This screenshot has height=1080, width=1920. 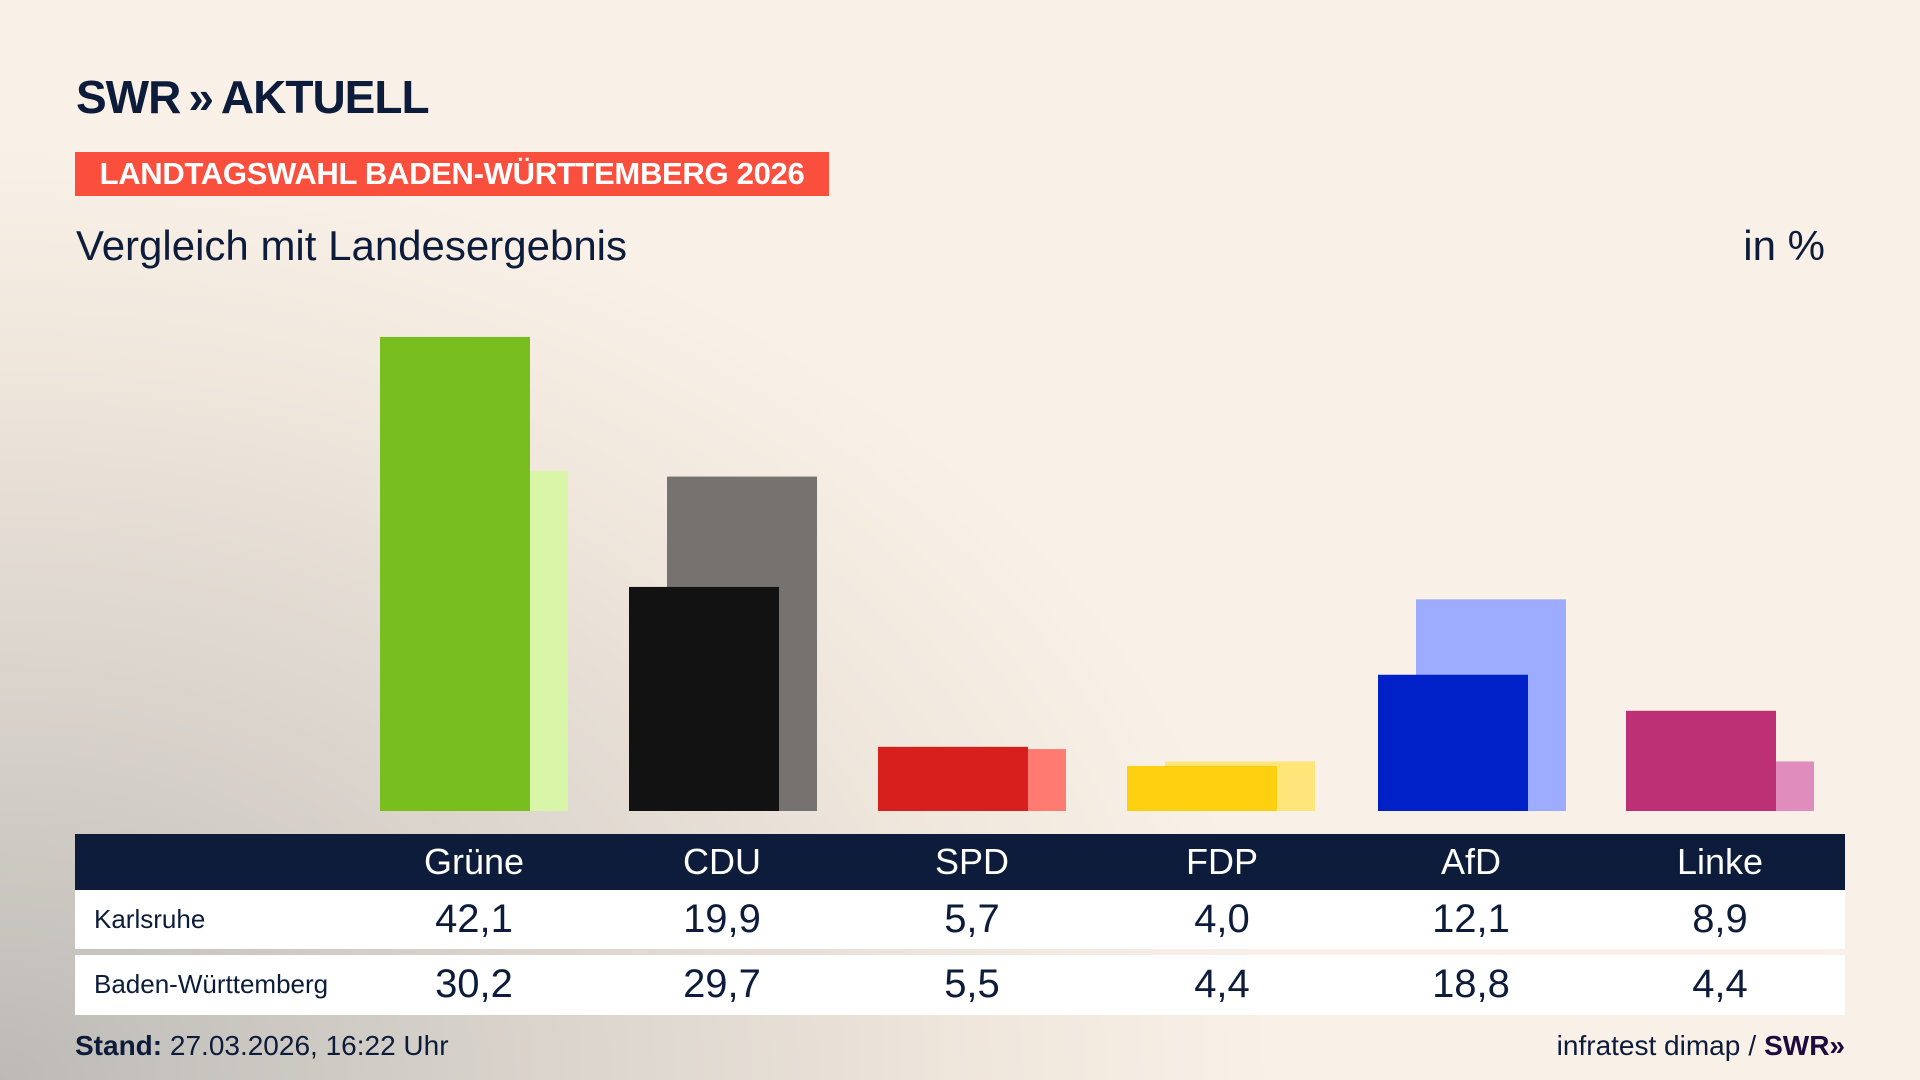 I want to click on stand-value: 27.03.2026, 16:22 Uhr, so click(x=309, y=1045).